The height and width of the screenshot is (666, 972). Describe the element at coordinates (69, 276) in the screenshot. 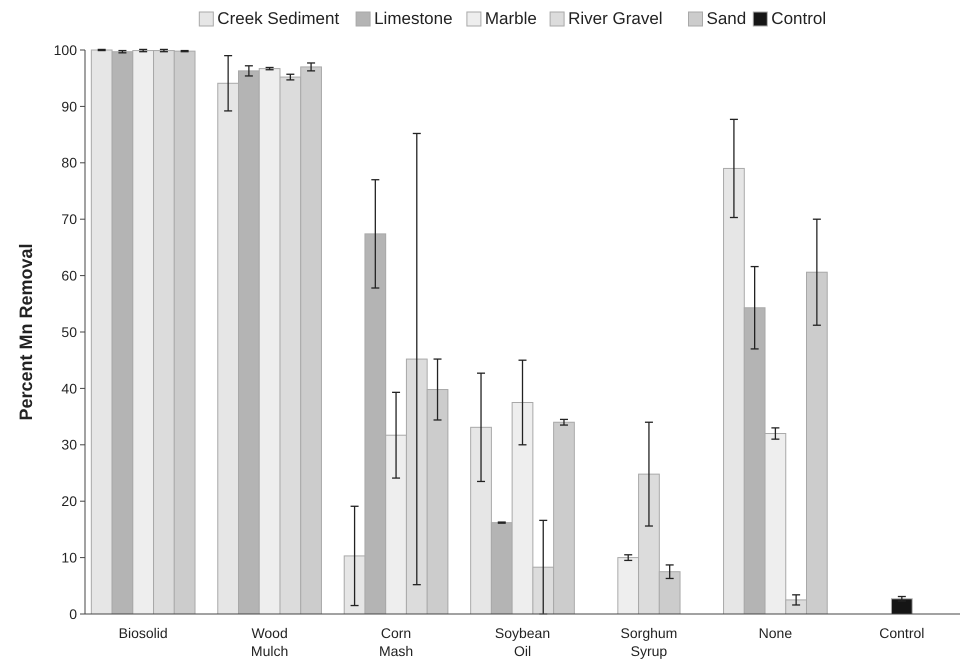

I see `y-tick-label: 60` at that location.